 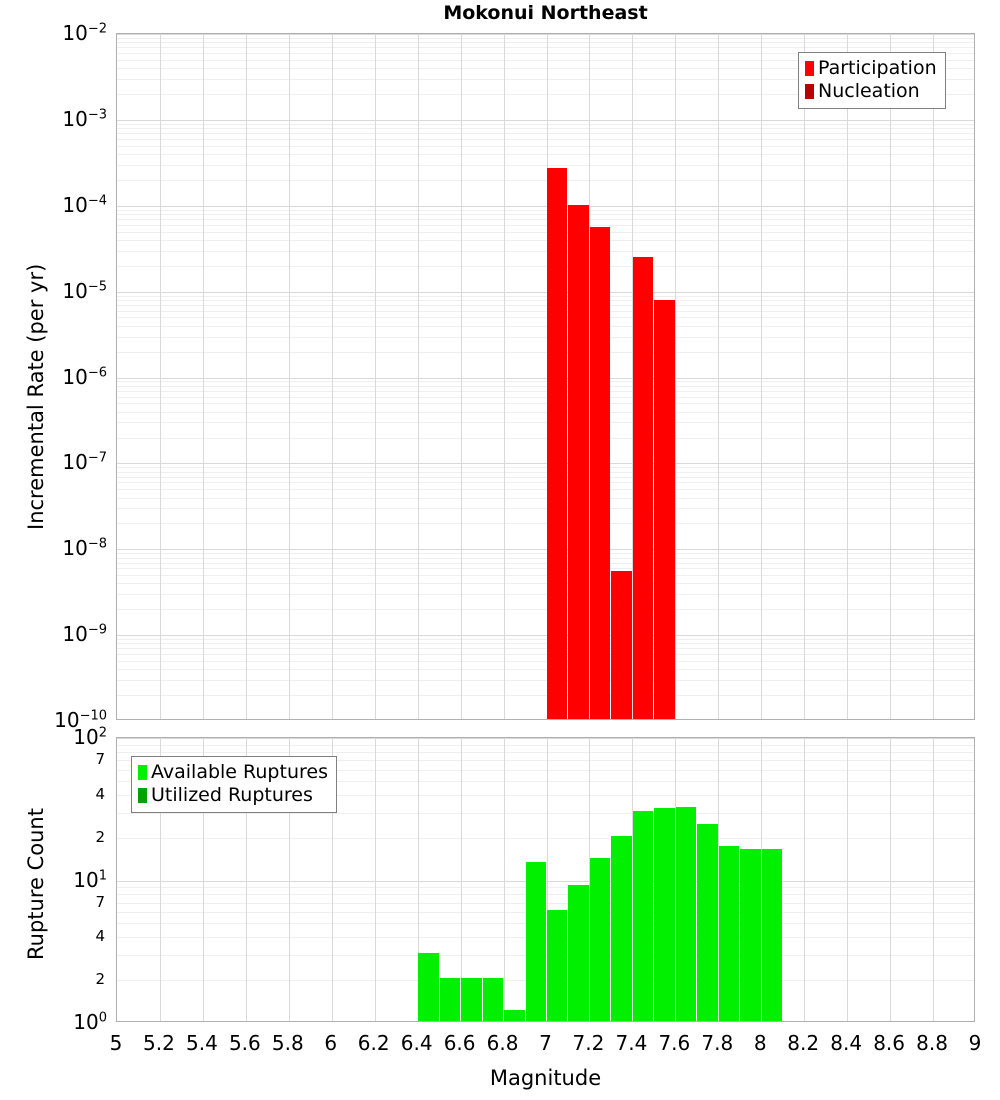 I want to click on legend-item-nucleation: Nucleation, so click(x=871, y=91).